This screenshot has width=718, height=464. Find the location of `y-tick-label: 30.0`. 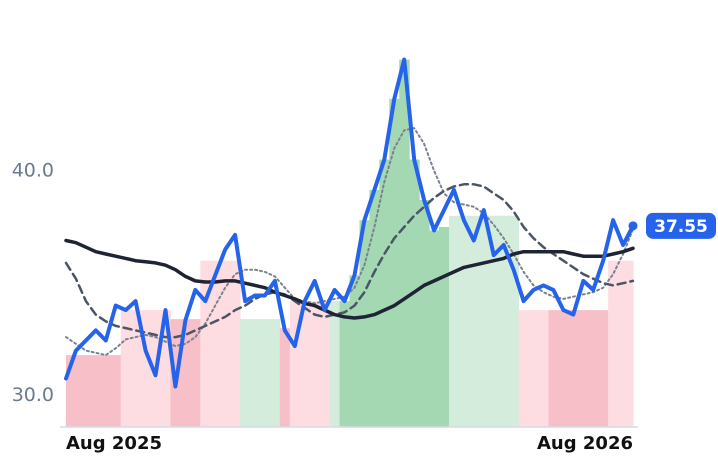

y-tick-label: 30.0 is located at coordinates (33, 395).